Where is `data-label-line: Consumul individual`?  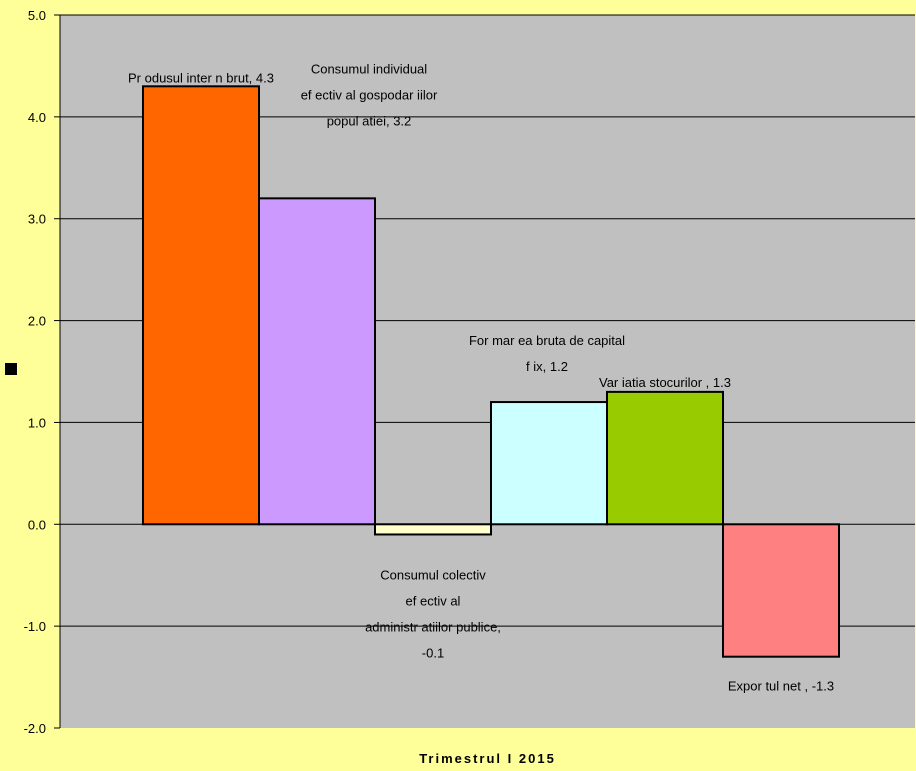 data-label-line: Consumul individual is located at coordinates (369, 68).